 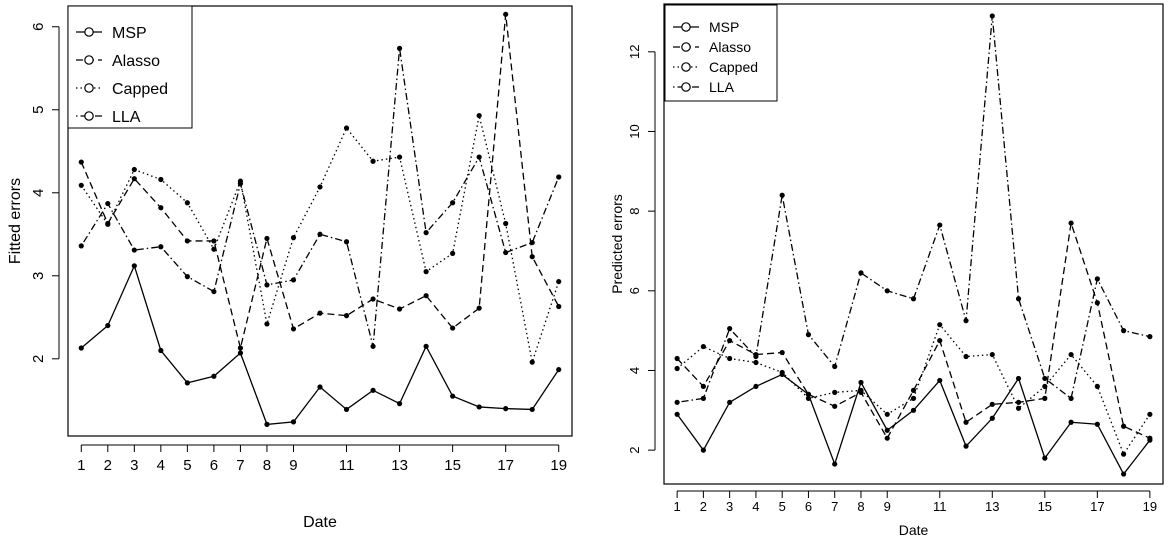 What do you see at coordinates (129, 33) in the screenshot?
I see `chart1-legend-label-msp: MSP` at bounding box center [129, 33].